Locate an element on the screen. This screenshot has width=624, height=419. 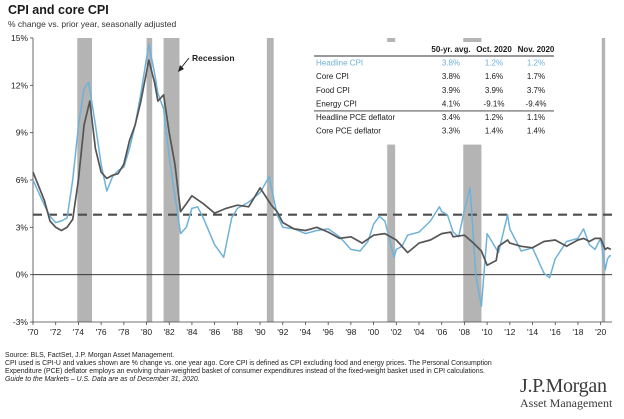
x-tick-label: '02 is located at coordinates (396, 332).